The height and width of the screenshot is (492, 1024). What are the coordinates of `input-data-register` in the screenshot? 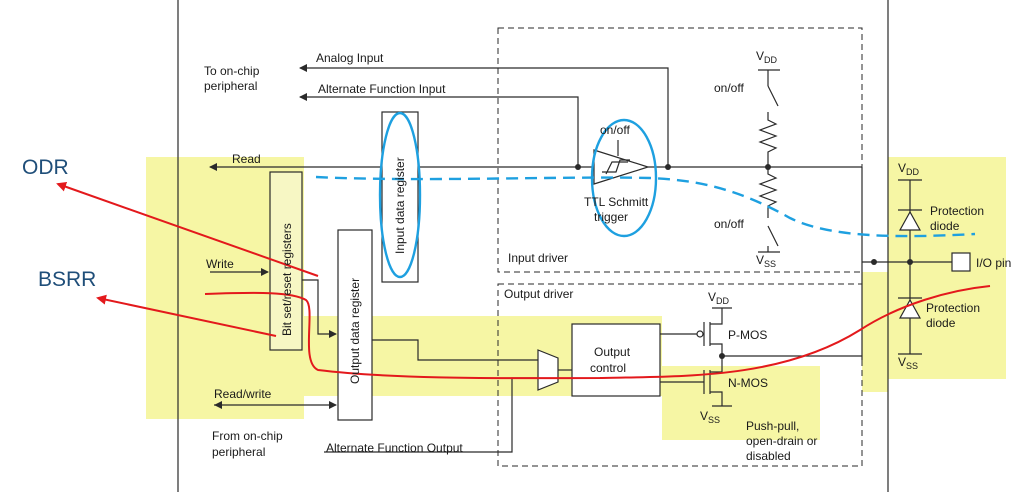 It's located at (400, 197).